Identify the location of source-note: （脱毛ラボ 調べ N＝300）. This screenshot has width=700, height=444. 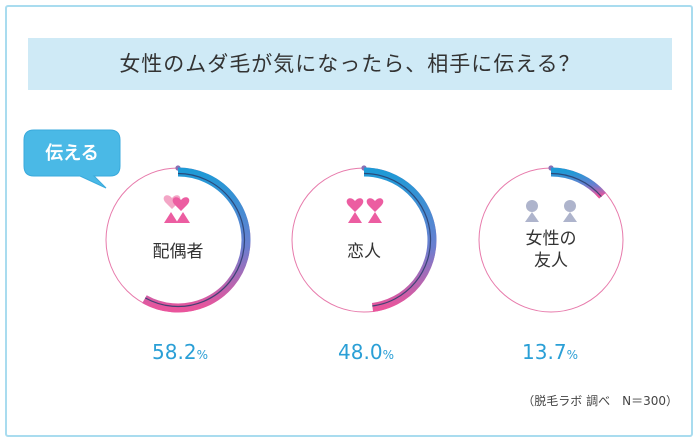
(600, 401).